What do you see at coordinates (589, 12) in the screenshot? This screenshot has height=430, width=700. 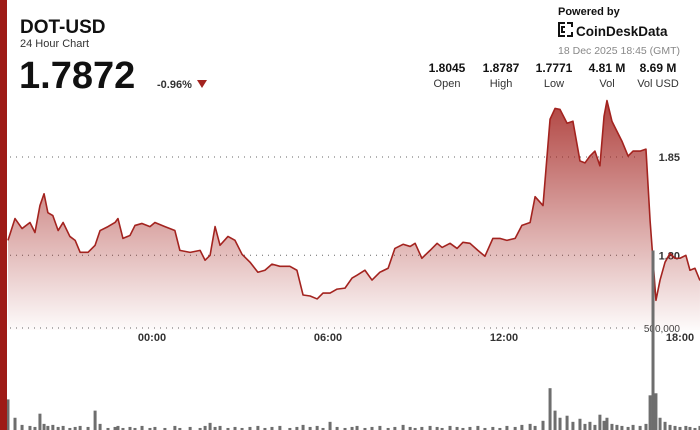 I see `powered-by: Powered by` at bounding box center [589, 12].